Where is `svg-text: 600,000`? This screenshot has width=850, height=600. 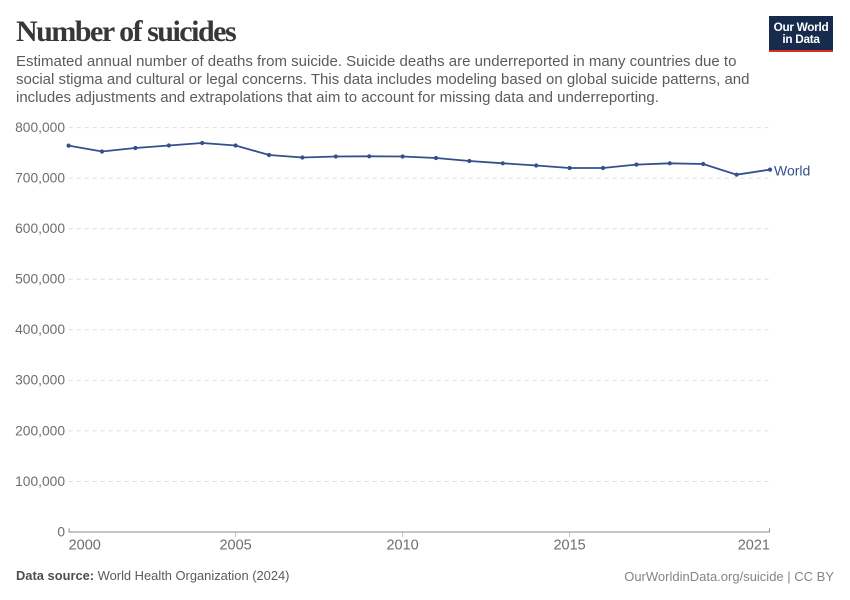
svg-text: 600,000 is located at coordinates (40, 228).